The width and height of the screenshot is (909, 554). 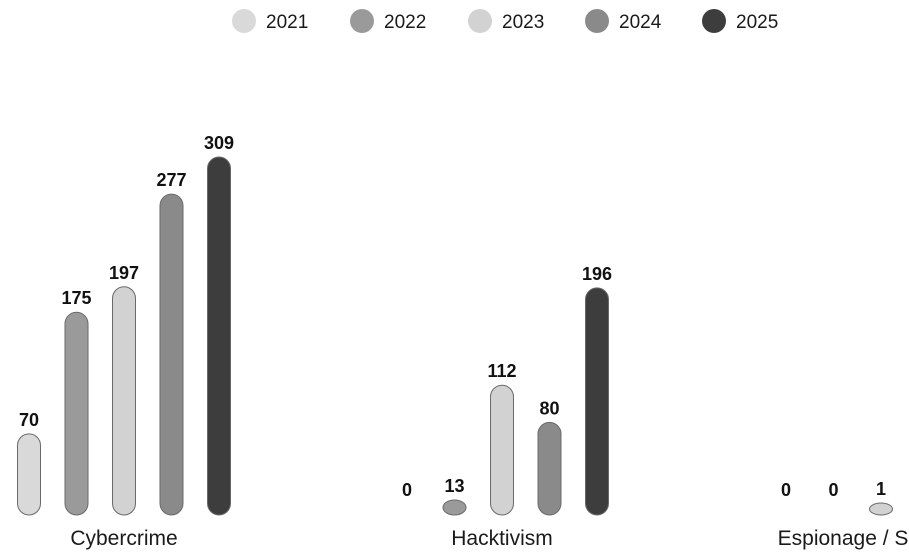 What do you see at coordinates (287, 22) in the screenshot?
I see `legend-label-2021: 2021` at bounding box center [287, 22].